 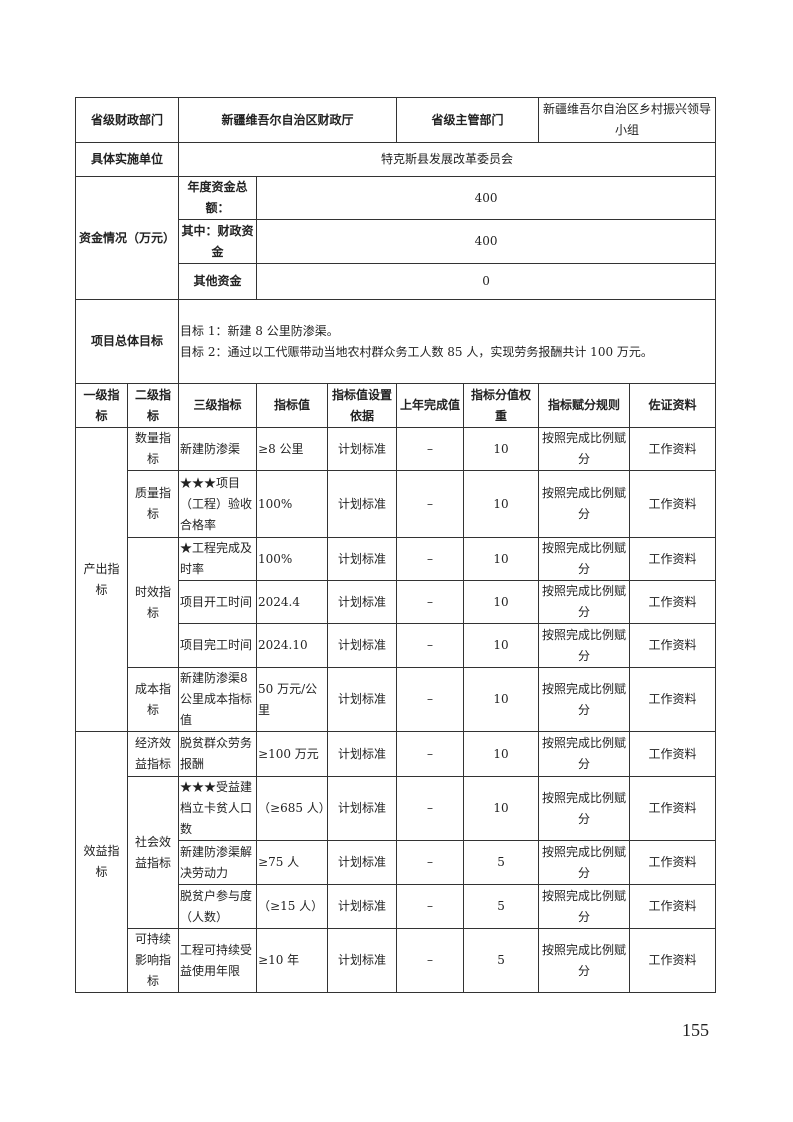 What do you see at coordinates (292, 960) in the screenshot?
I see `indicator-value: ≥10 年` at bounding box center [292, 960].